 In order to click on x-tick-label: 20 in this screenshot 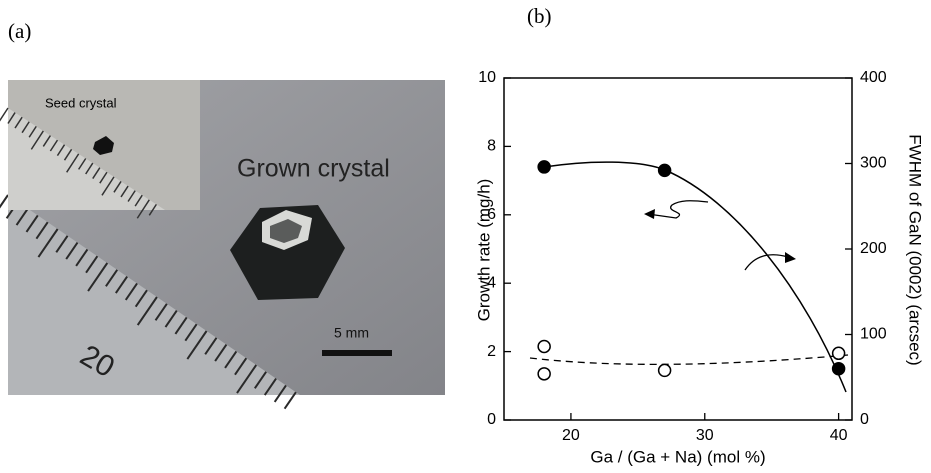, I will do `click(571, 435)`.